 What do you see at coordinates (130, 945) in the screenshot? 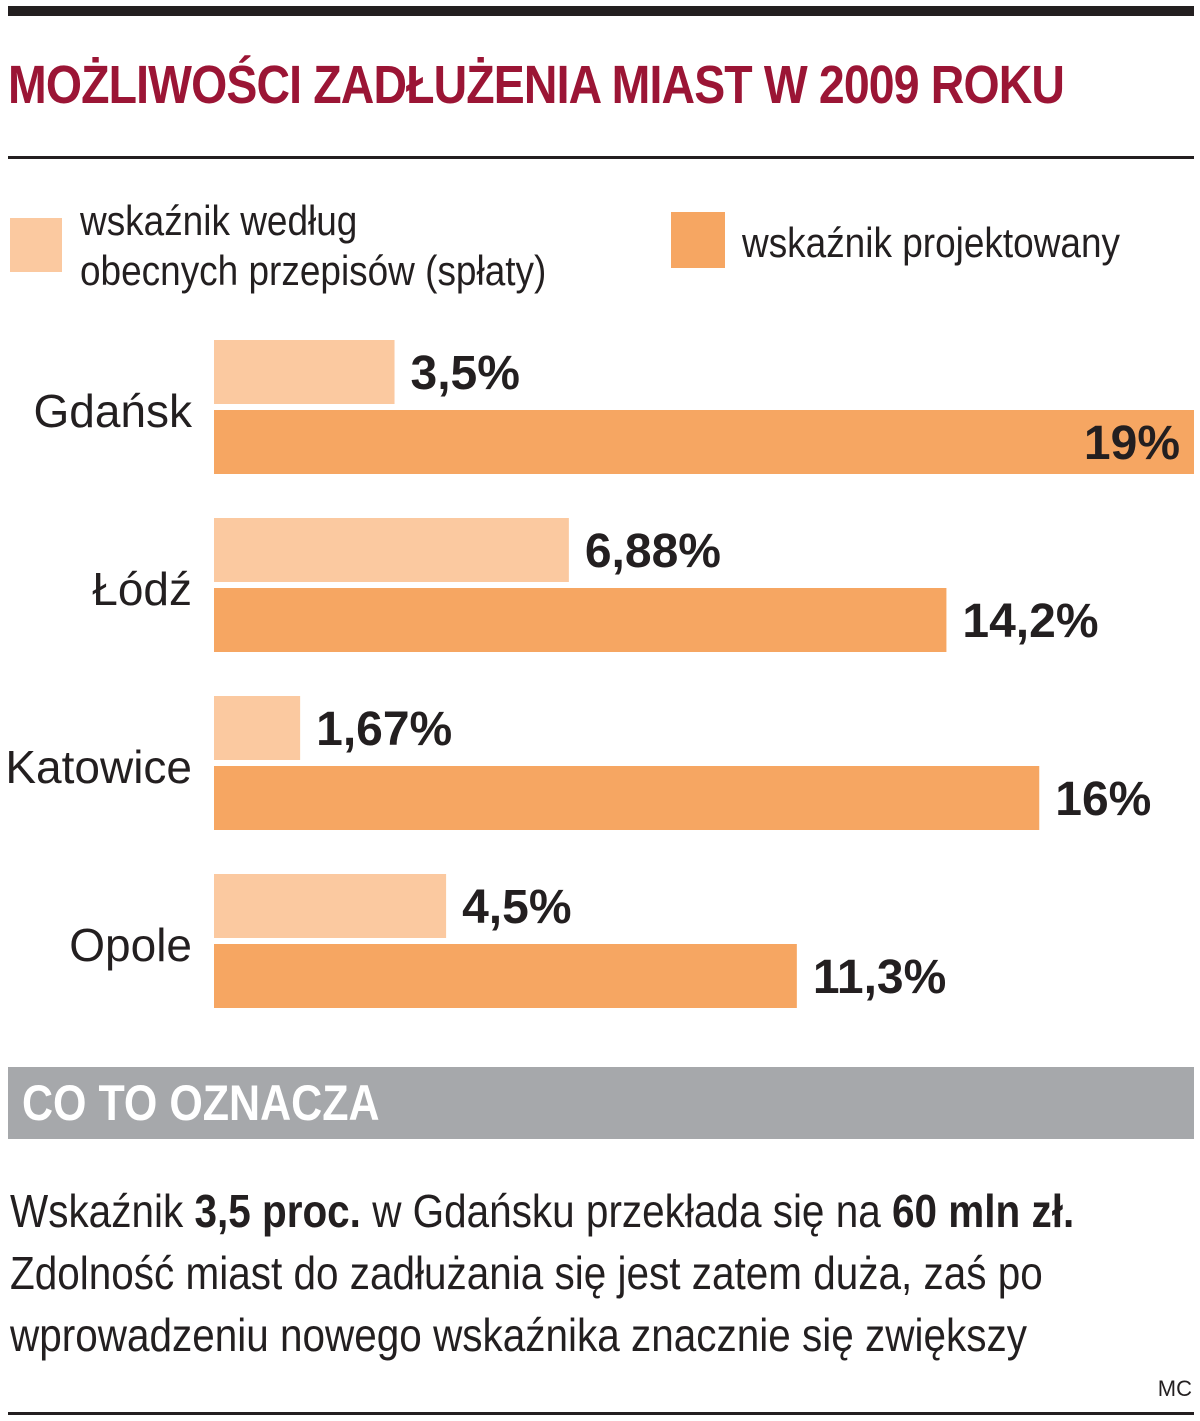
I see `category-label: Opole` at bounding box center [130, 945].